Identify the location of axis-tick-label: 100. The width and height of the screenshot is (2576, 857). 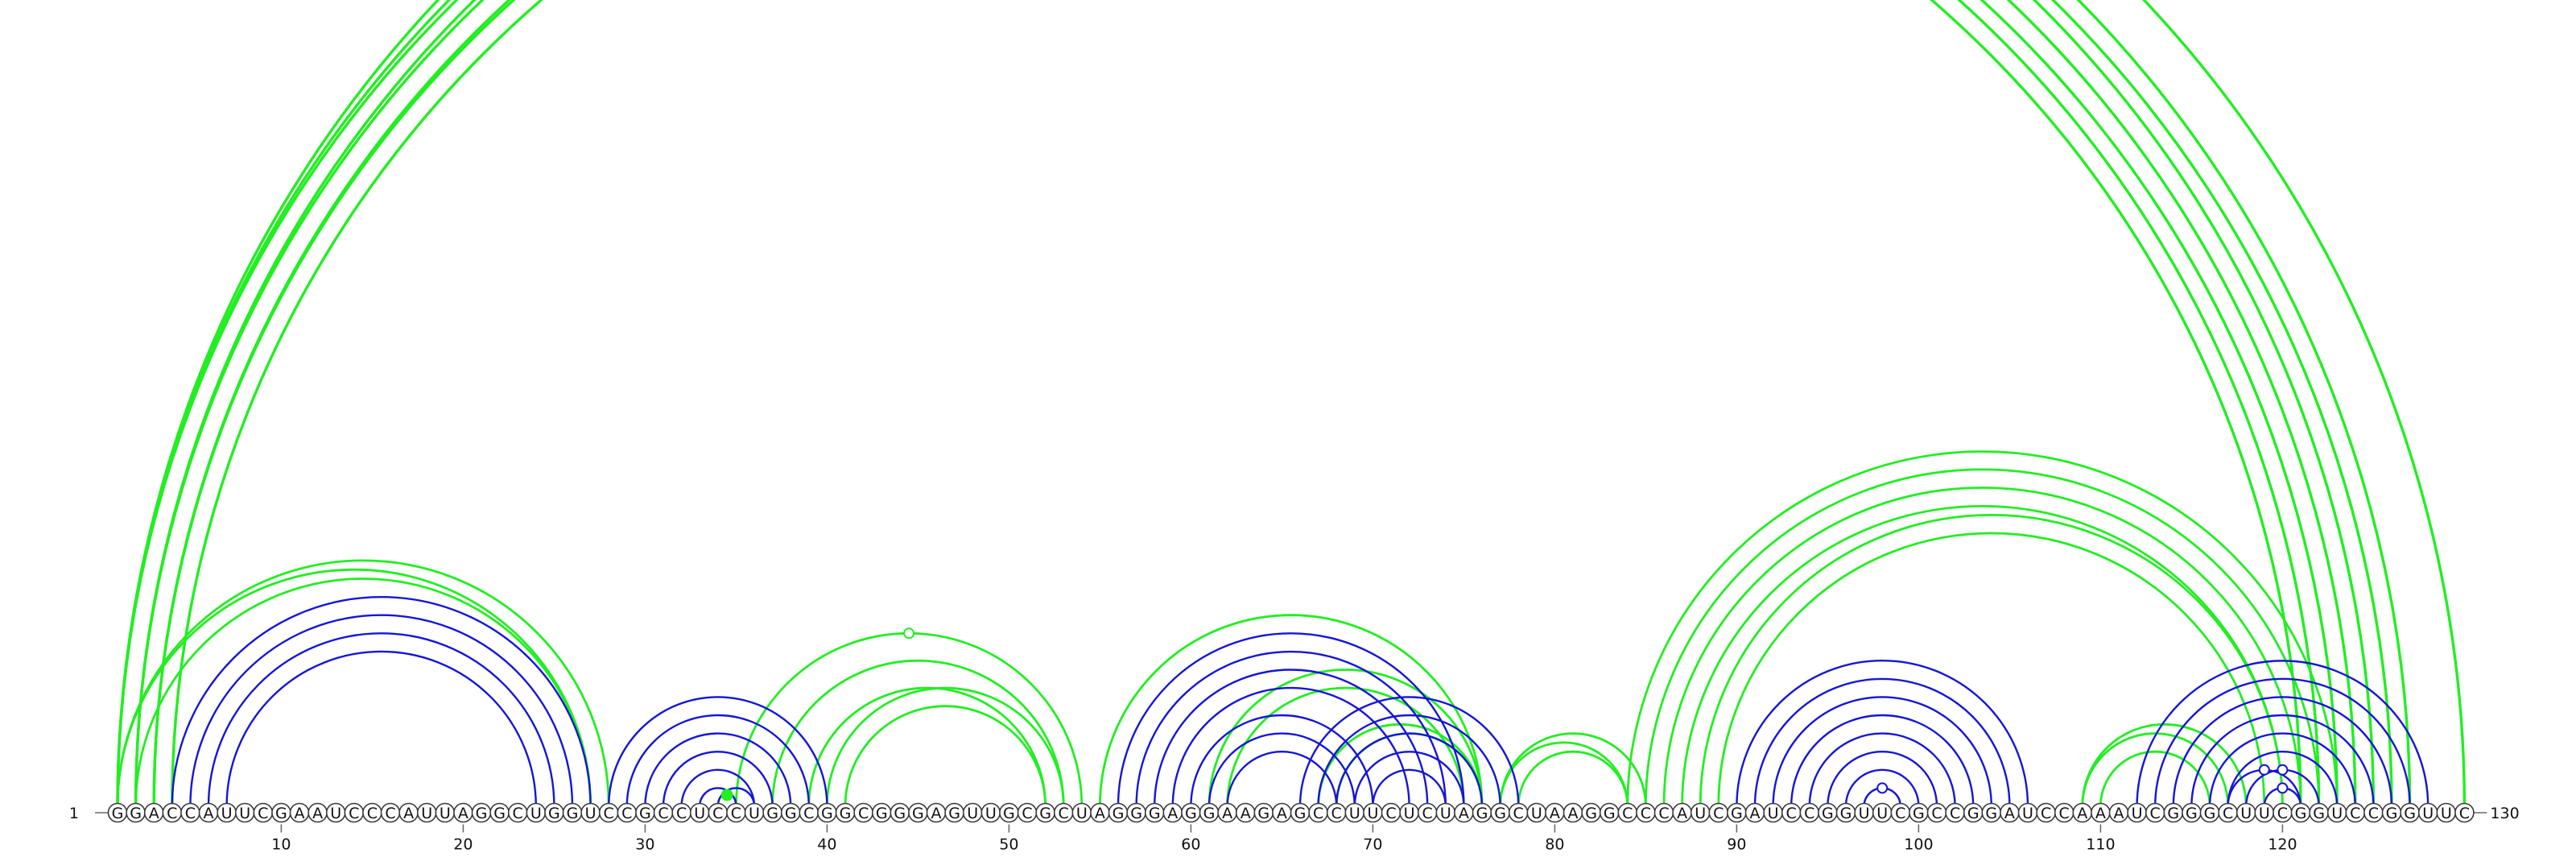
(1918, 845).